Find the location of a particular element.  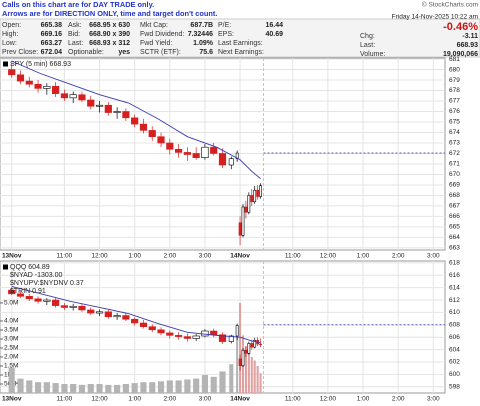

quote-label: Prev Close: is located at coordinates (20, 52).